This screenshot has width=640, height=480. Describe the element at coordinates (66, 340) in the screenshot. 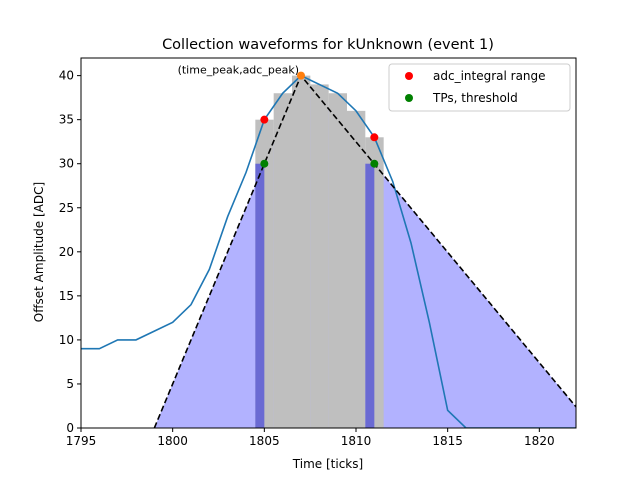

I see `y-tick-label: 10` at that location.